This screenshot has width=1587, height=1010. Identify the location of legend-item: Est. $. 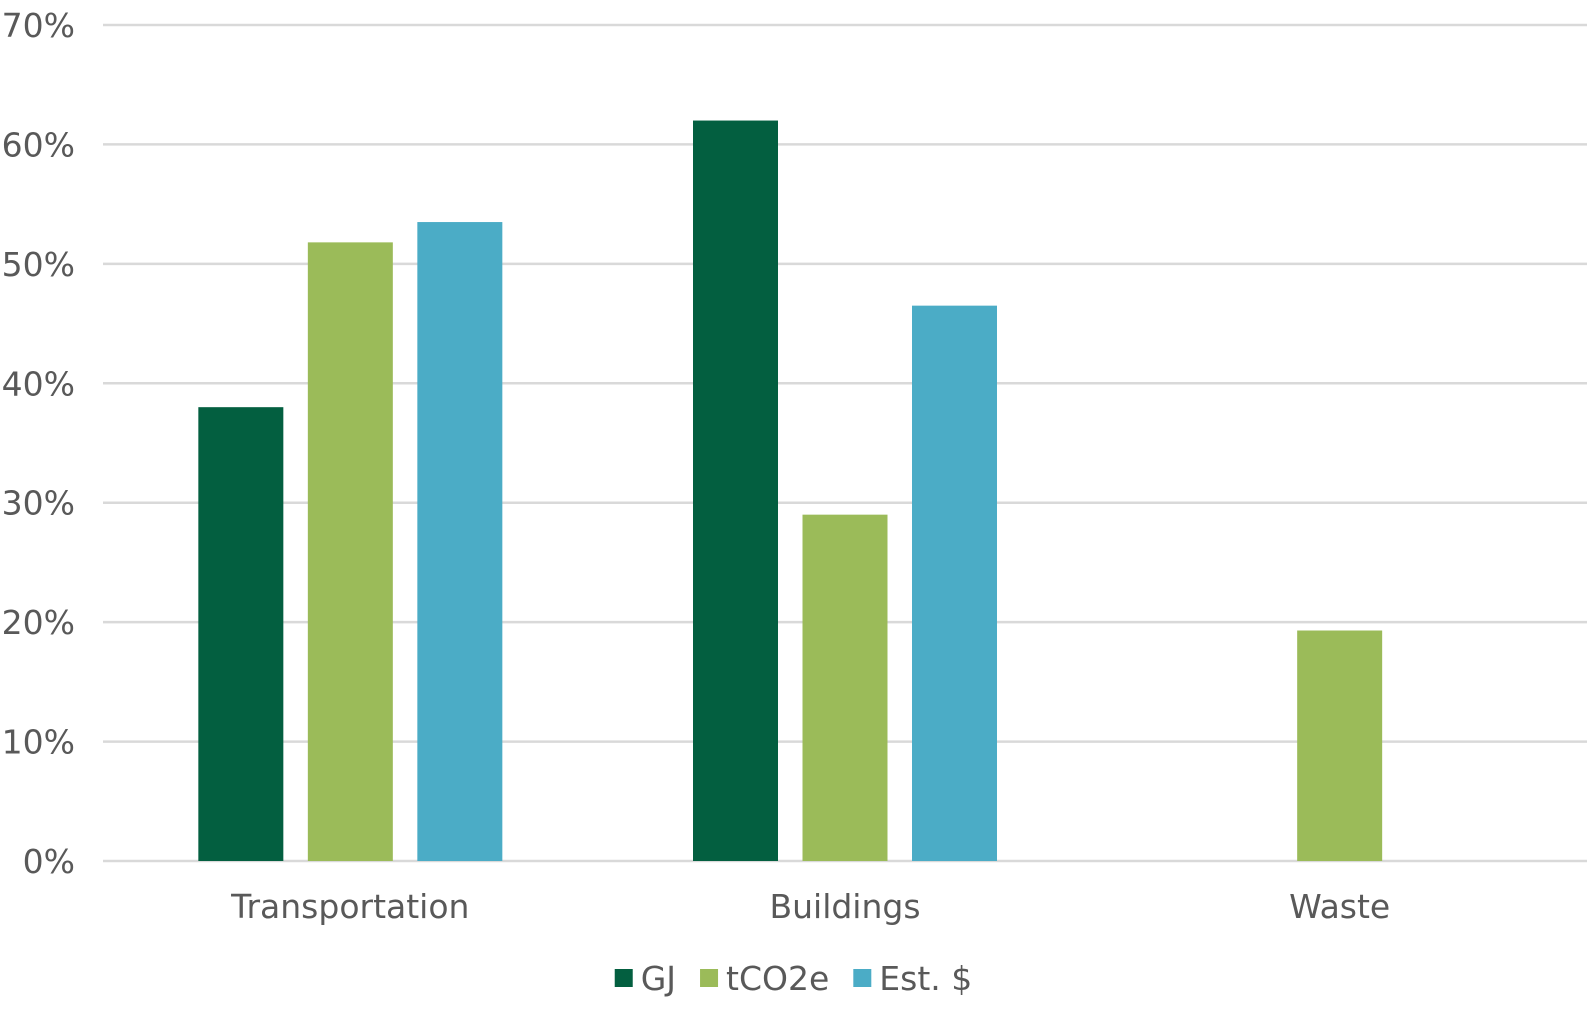
(912, 978).